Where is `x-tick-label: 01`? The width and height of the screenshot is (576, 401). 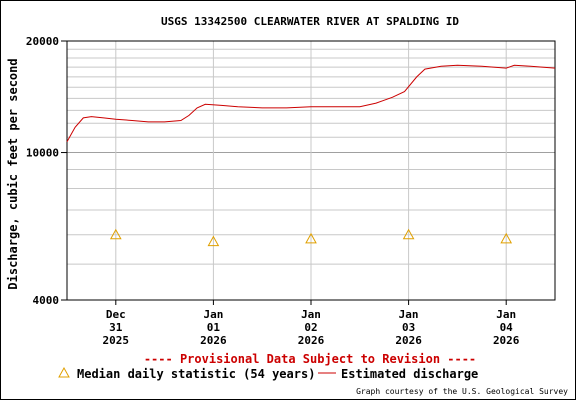
x-tick-label: 01 is located at coordinates (214, 327).